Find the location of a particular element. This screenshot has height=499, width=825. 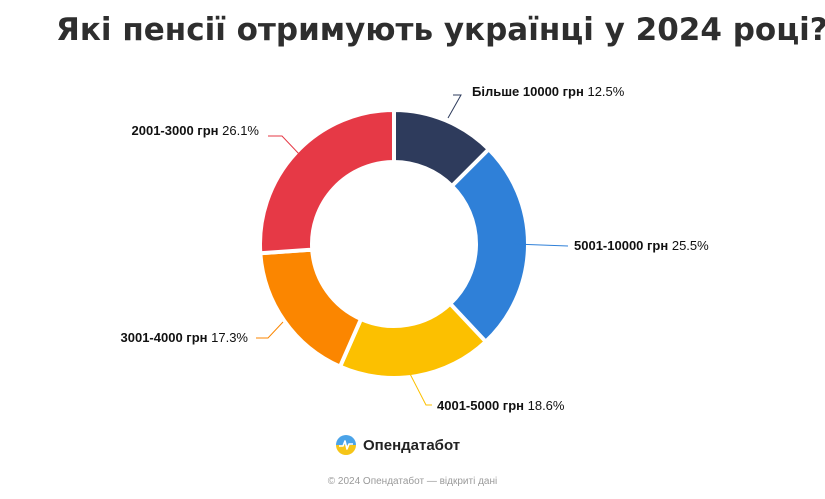

slice-category-label: 3001-4000 грн is located at coordinates (166, 337).